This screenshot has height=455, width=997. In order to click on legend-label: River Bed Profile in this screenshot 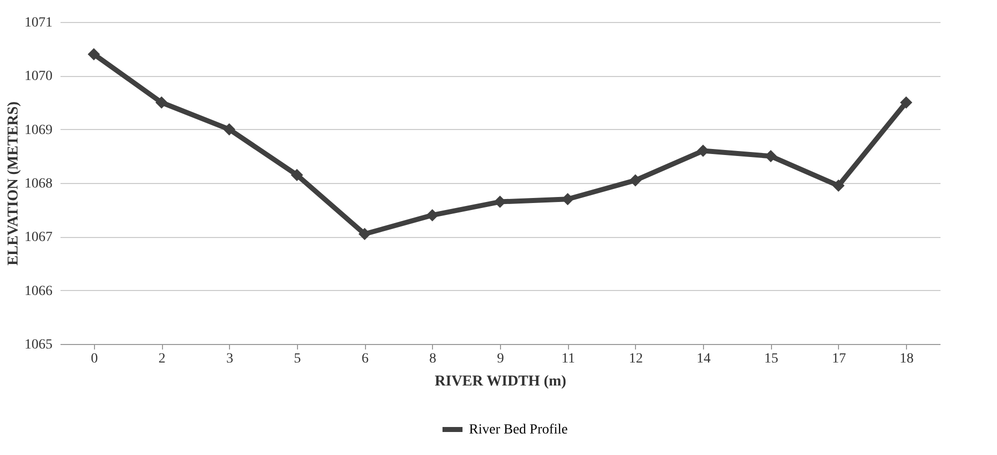, I will do `click(518, 430)`.